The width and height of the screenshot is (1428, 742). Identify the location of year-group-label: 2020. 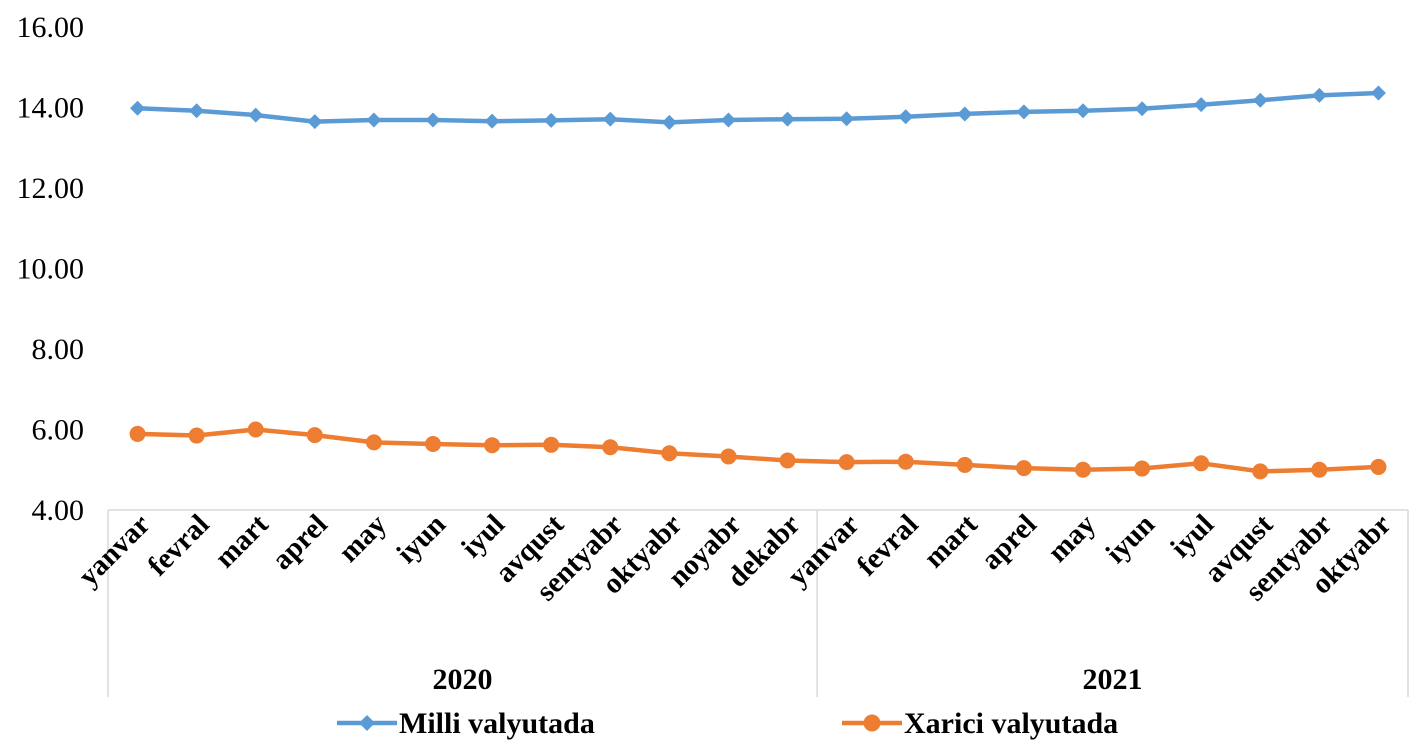
(463, 679).